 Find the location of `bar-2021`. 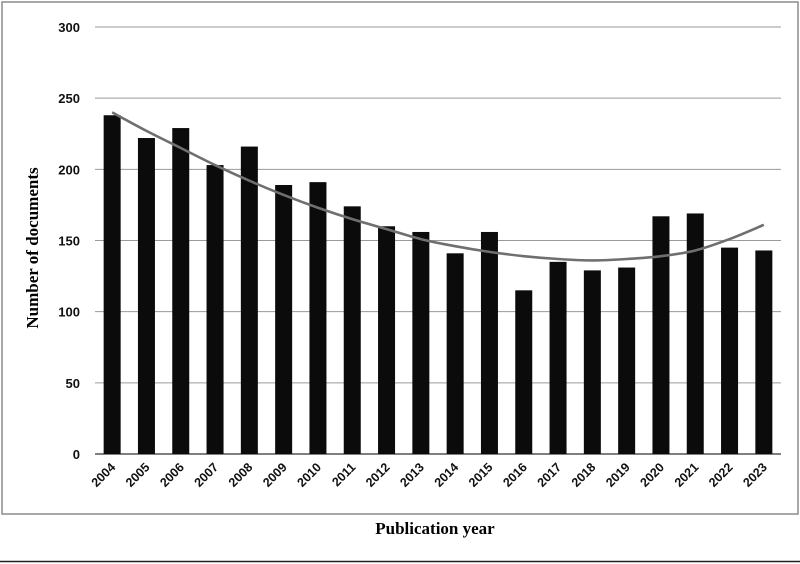

bar-2021 is located at coordinates (695, 333).